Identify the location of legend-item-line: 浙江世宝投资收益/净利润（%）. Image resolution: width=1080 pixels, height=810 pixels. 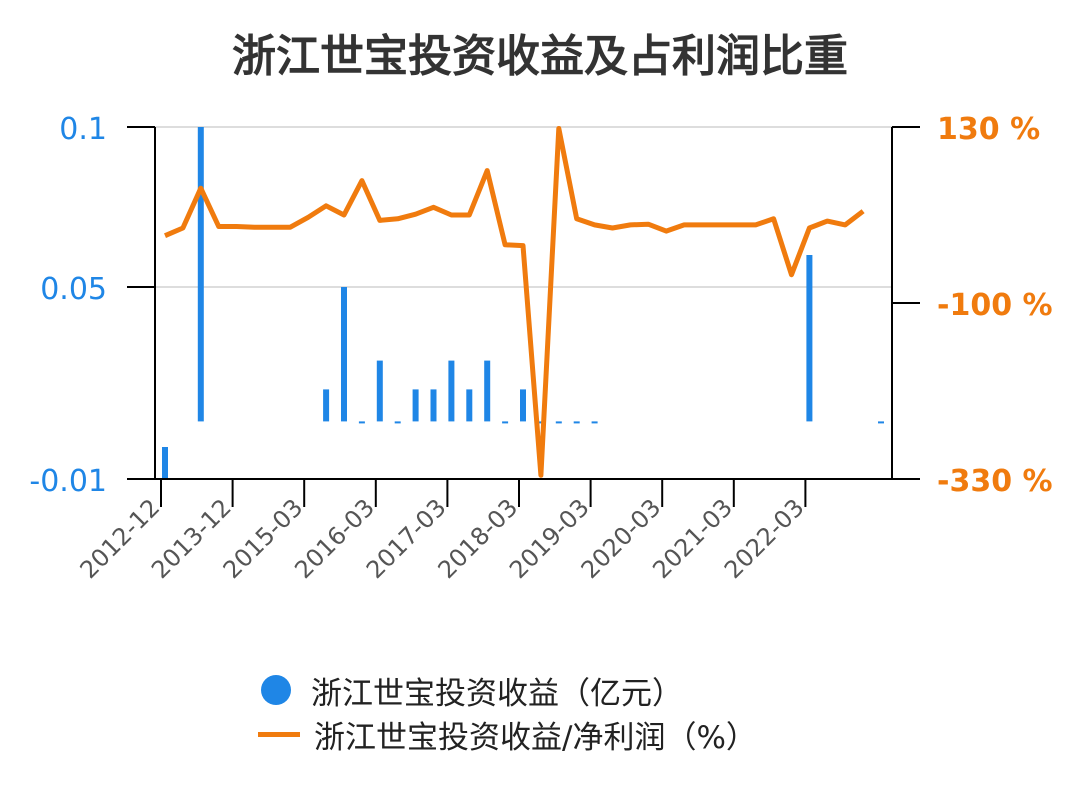
(507, 734).